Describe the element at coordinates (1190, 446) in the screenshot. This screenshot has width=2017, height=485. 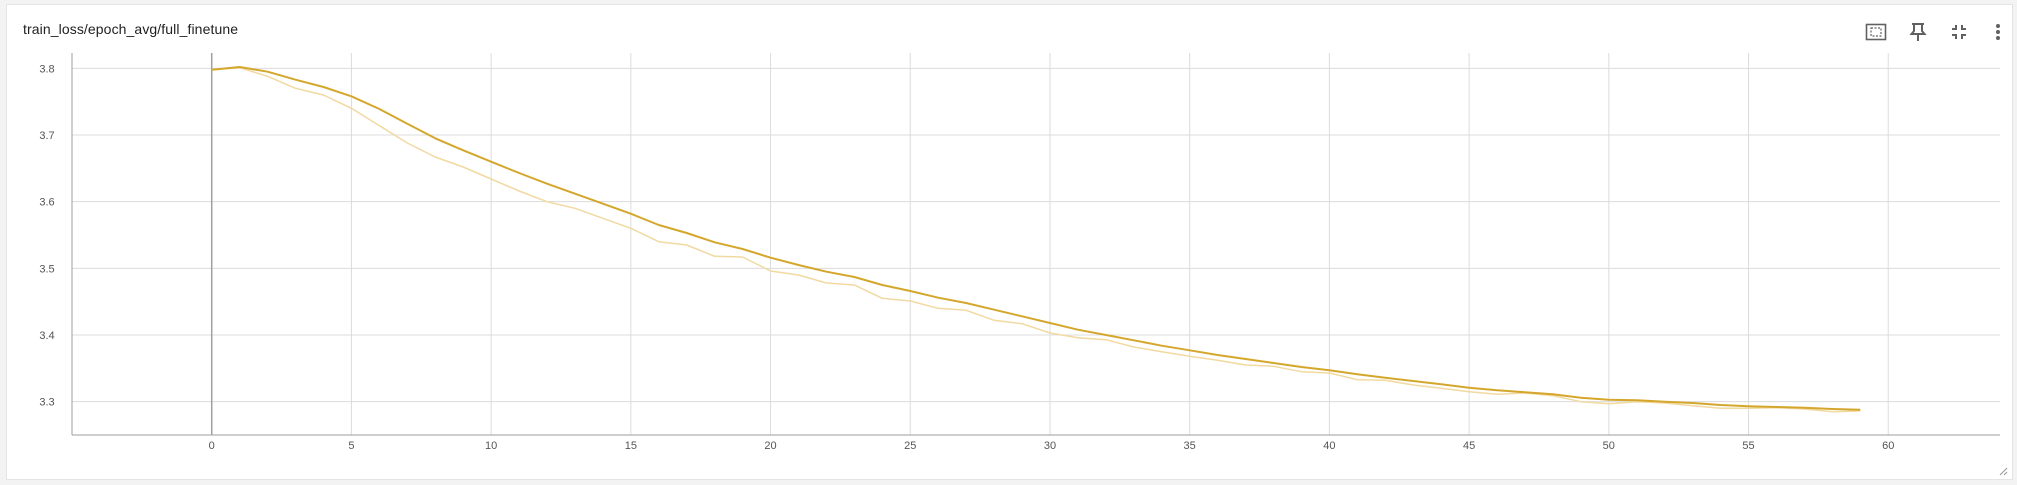
I see `x-tick-label: 35` at that location.